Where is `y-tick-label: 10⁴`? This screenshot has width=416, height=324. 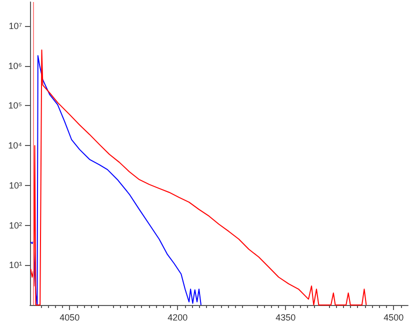
y-tick-label: 10⁴ is located at coordinates (15, 145).